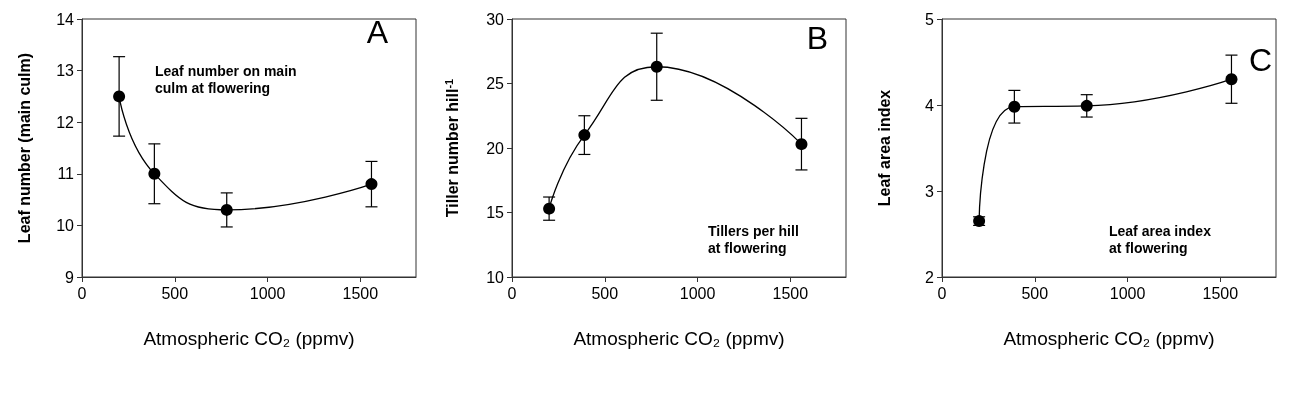 The width and height of the screenshot is (1291, 415). What do you see at coordinates (66, 174) in the screenshot?
I see `y-tick-label: 11` at bounding box center [66, 174].